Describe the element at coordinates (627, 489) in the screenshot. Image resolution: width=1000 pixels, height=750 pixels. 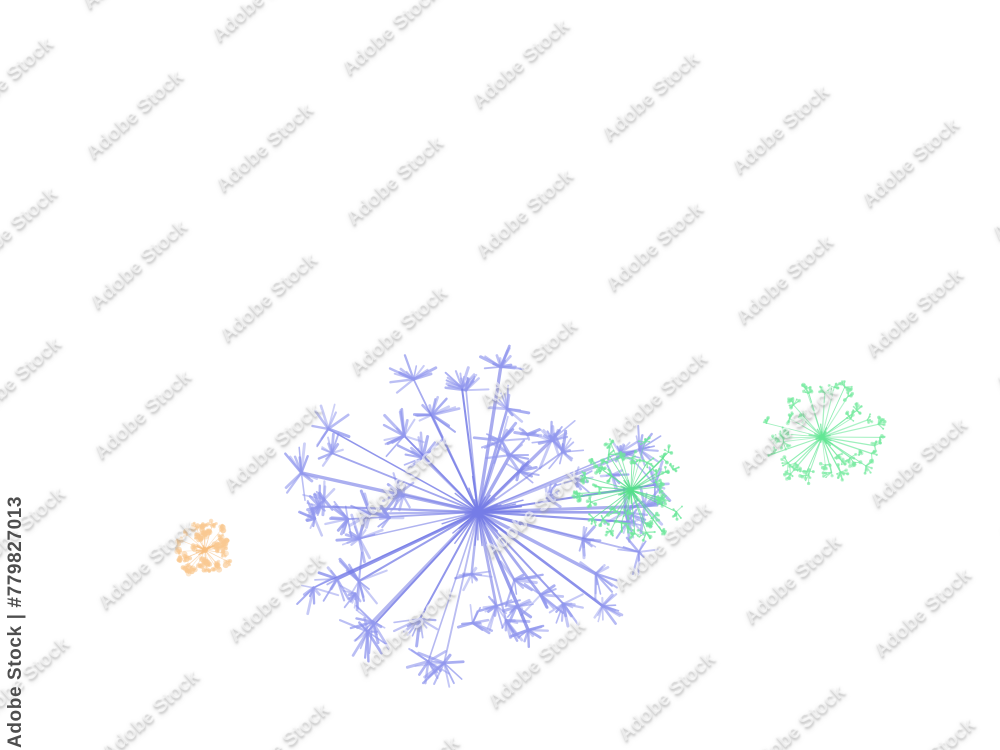
I see `dandelion-green-center` at that location.